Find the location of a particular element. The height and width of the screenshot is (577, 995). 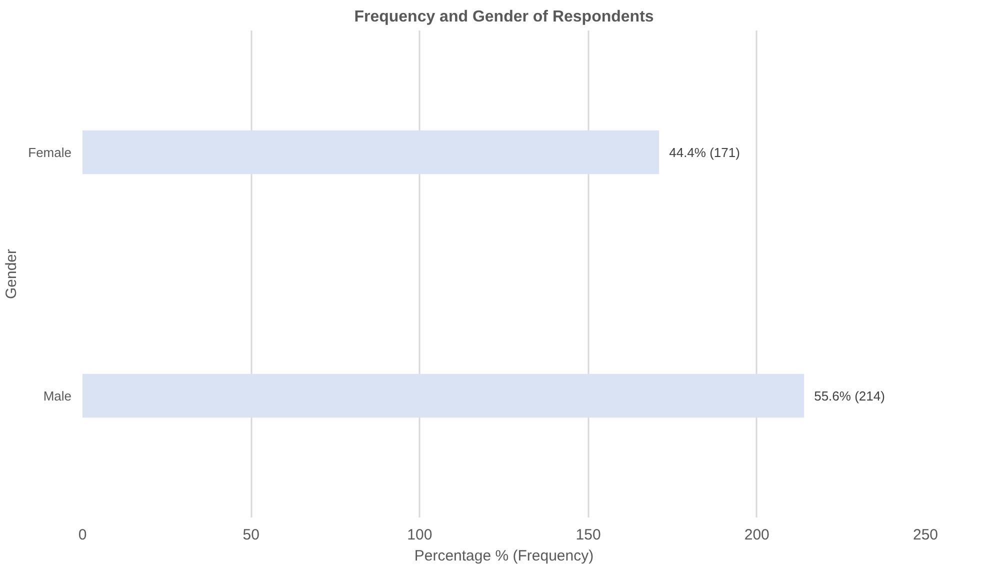

x-tick-label: 150 is located at coordinates (588, 535).